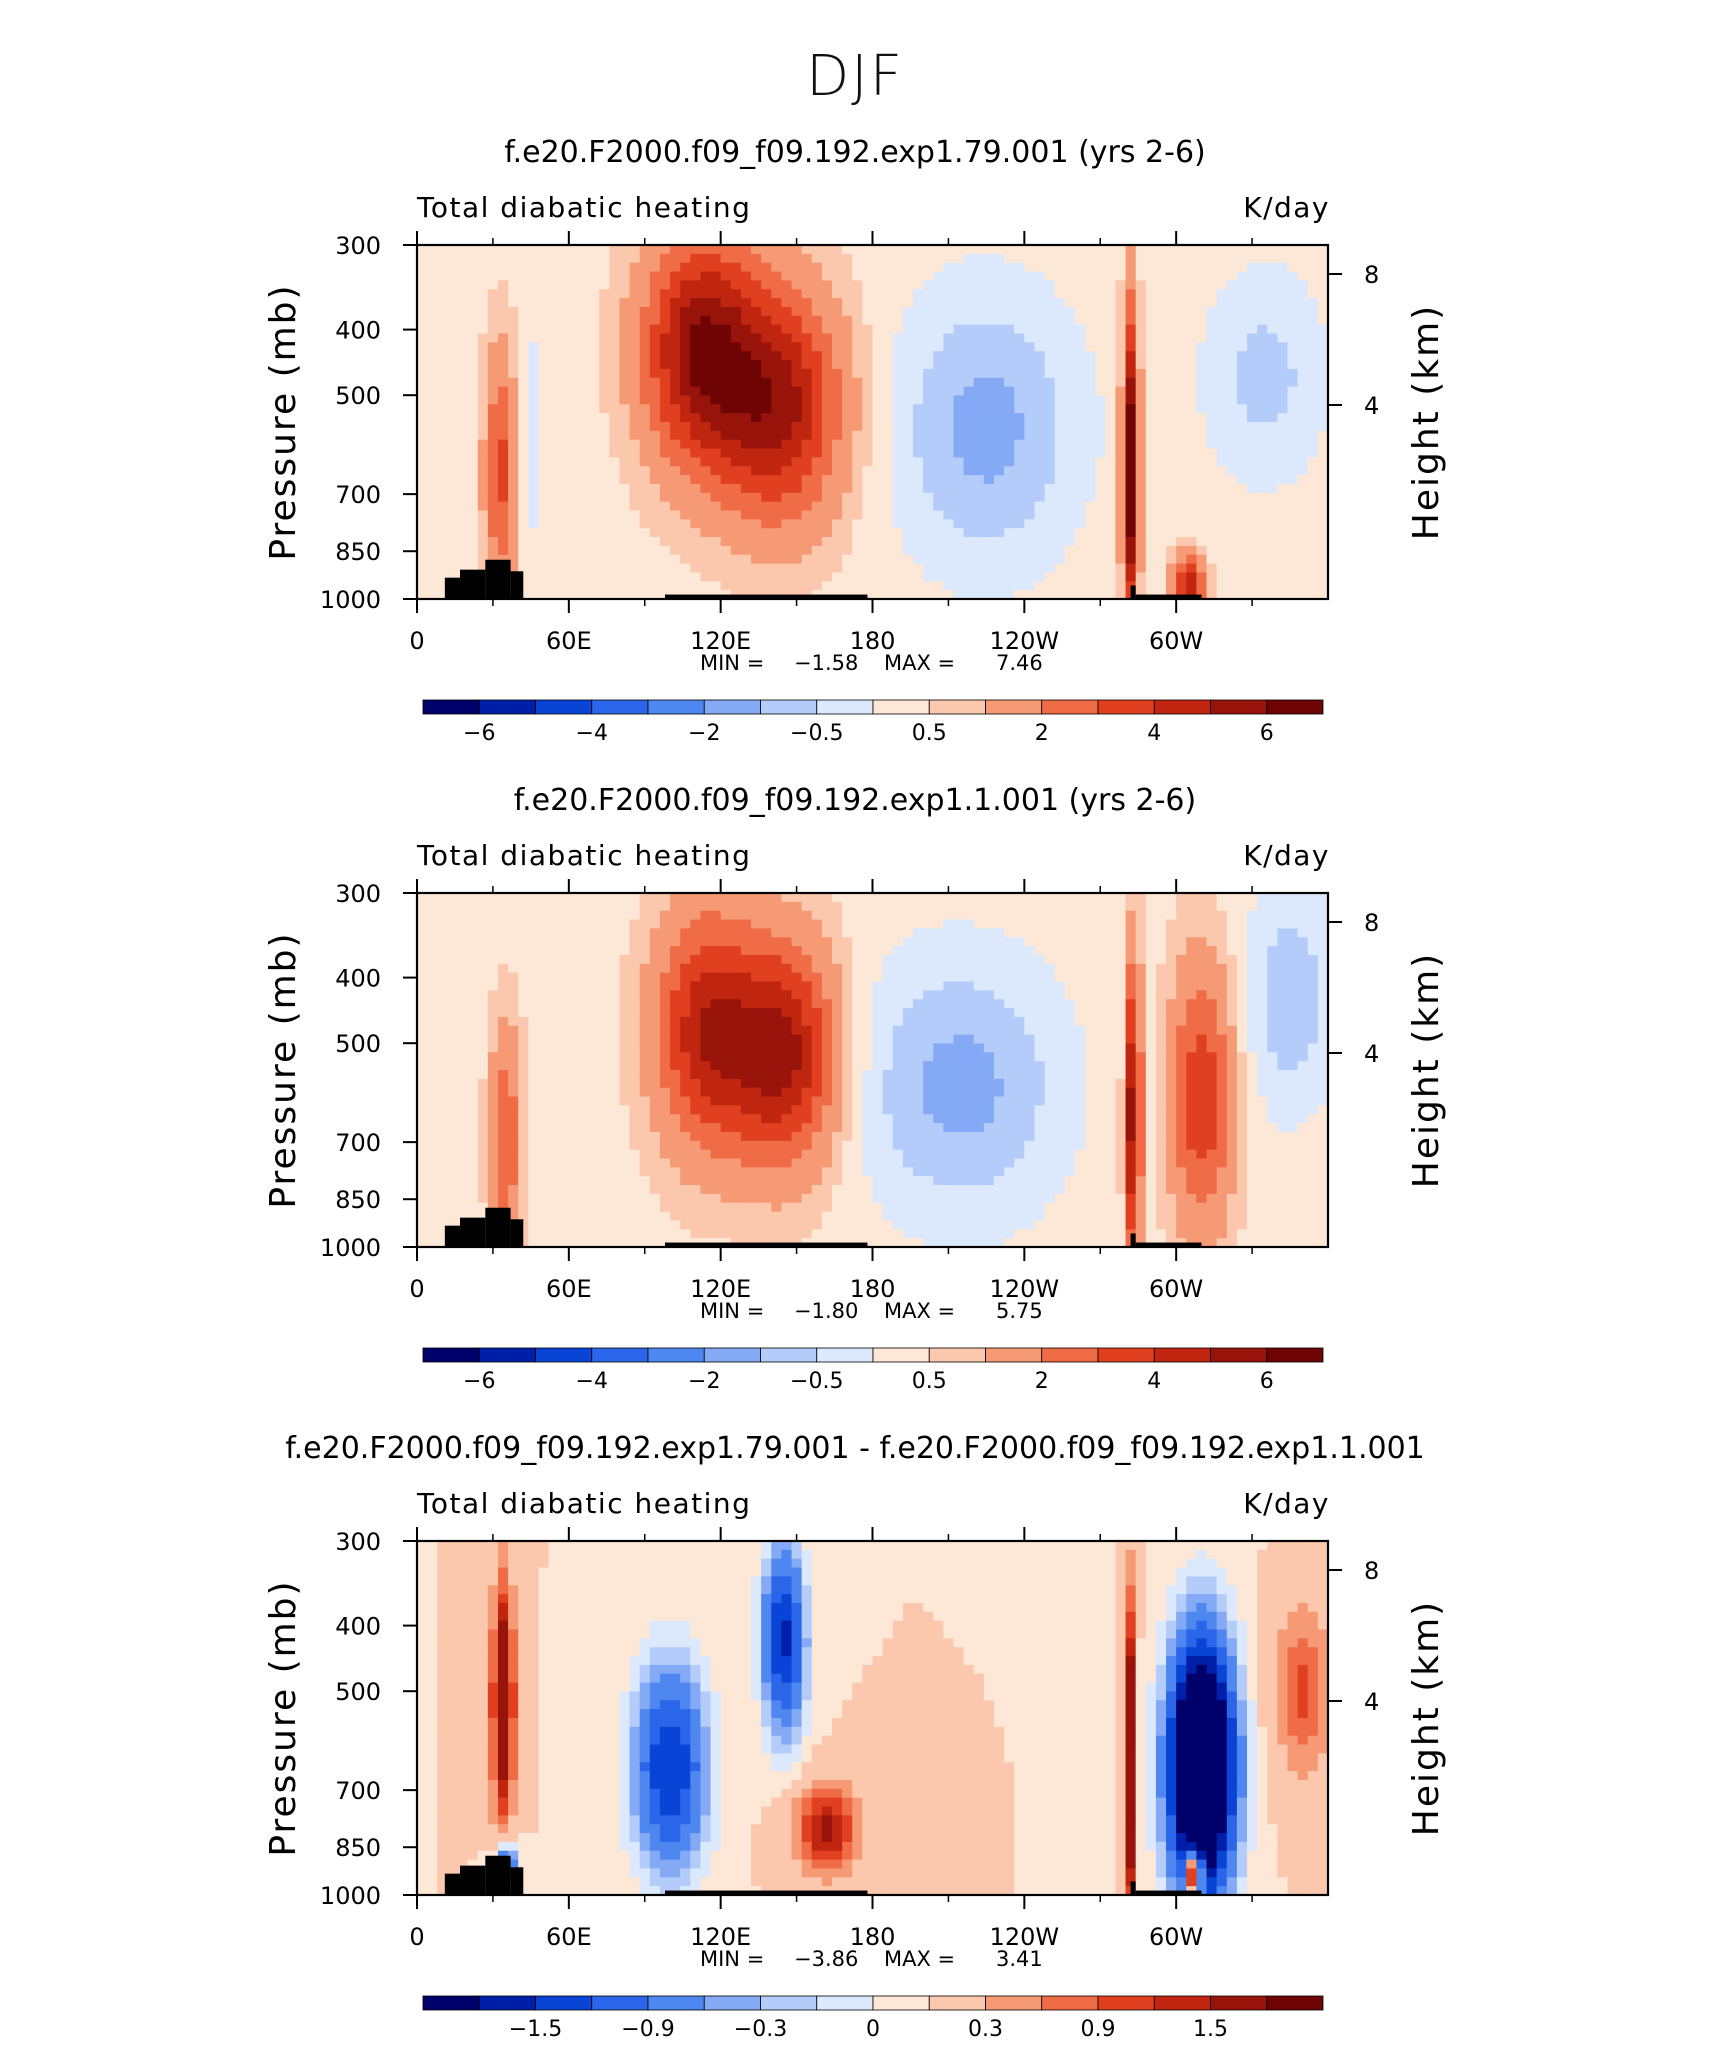 The height and width of the screenshot is (2058, 1710). Describe the element at coordinates (855, 76) in the screenshot. I see `figure-title: DJF` at that location.